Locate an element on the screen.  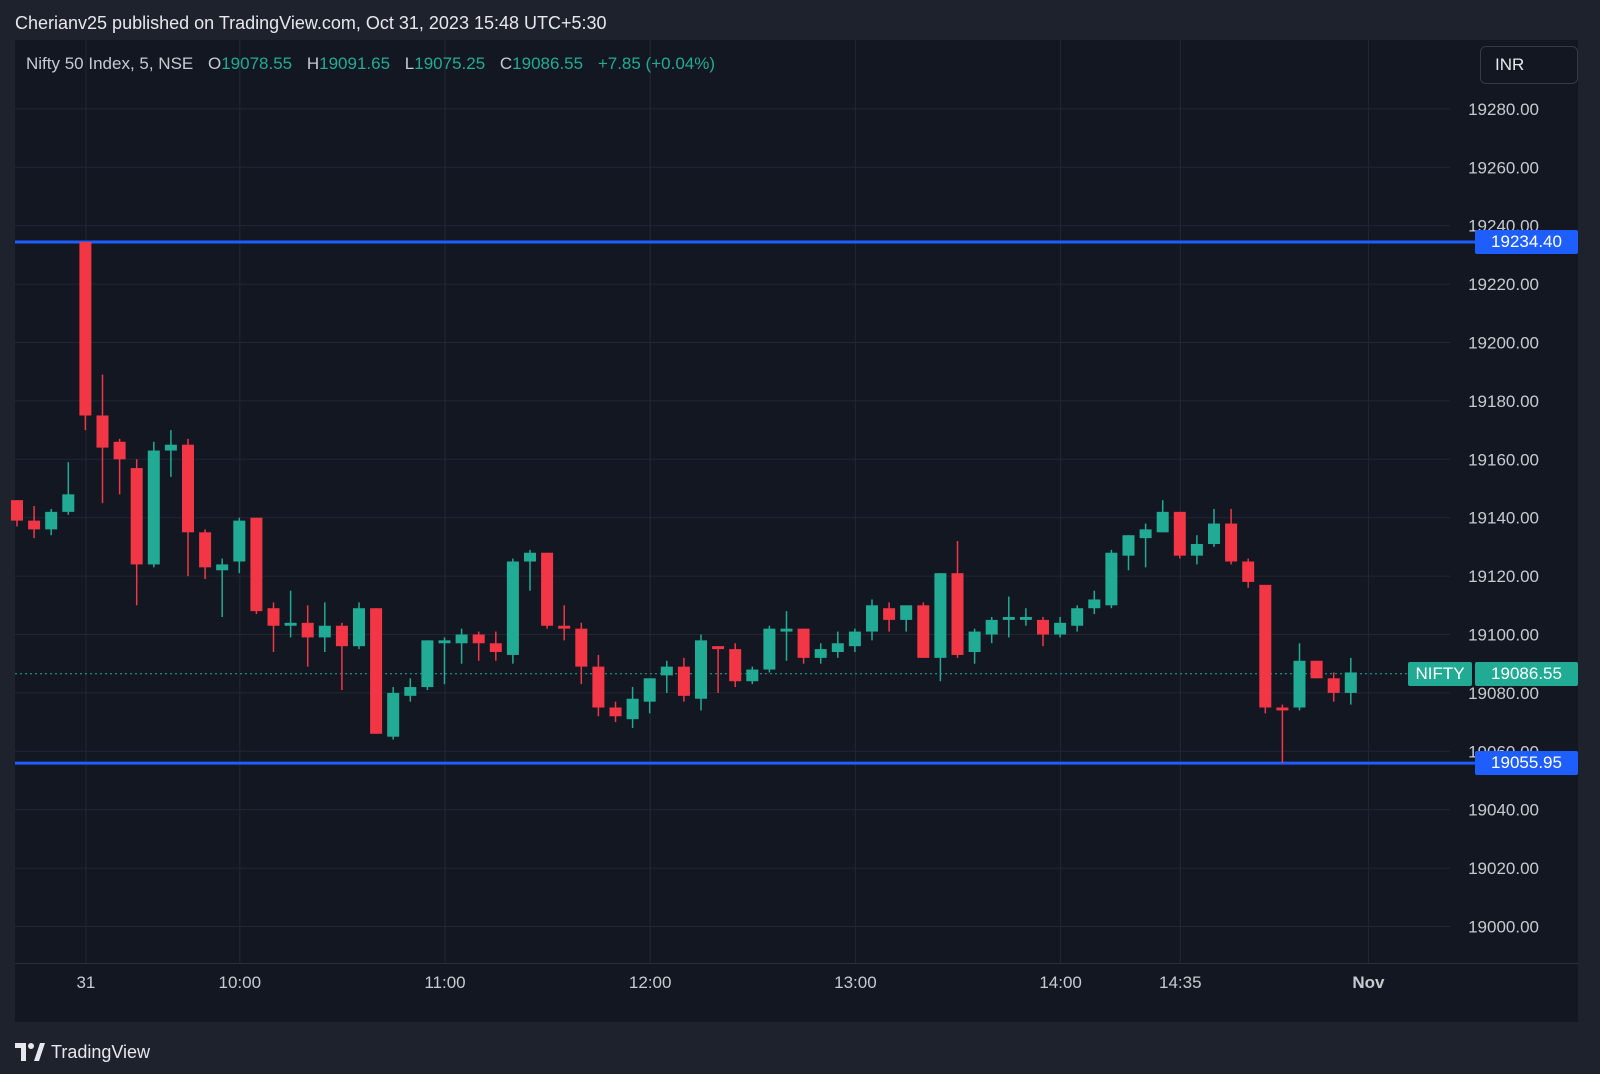
y-tick-label: 19260.00 is located at coordinates (1503, 167).